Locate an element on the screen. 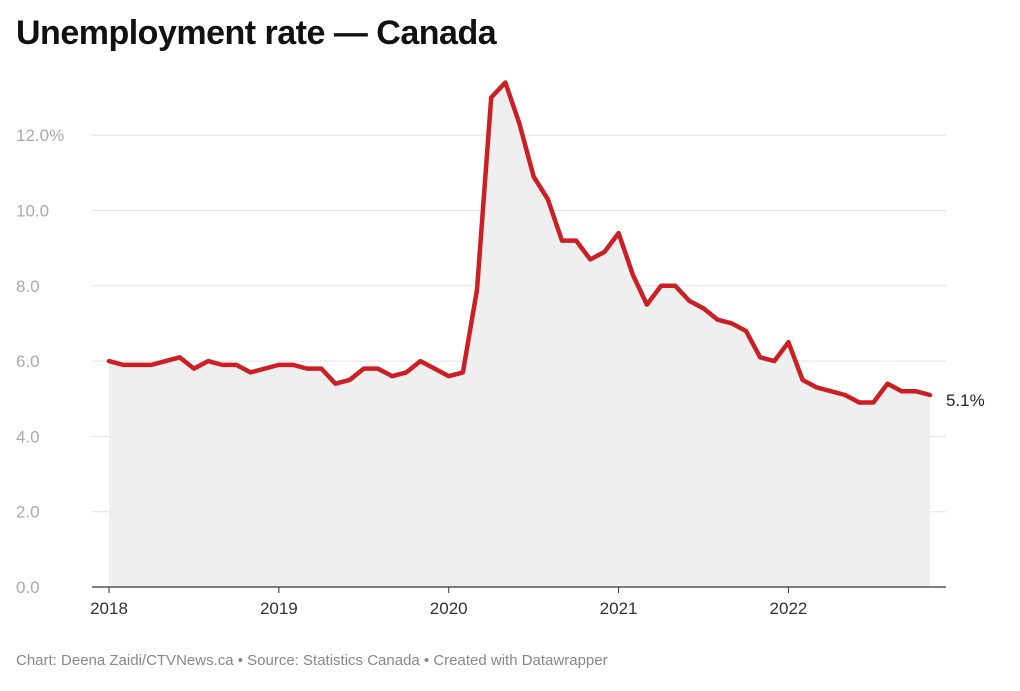  y-axis-ticks: 0.0 2.0 4.0 6.0 8.0 10.0 12.0% is located at coordinates (40, 361).